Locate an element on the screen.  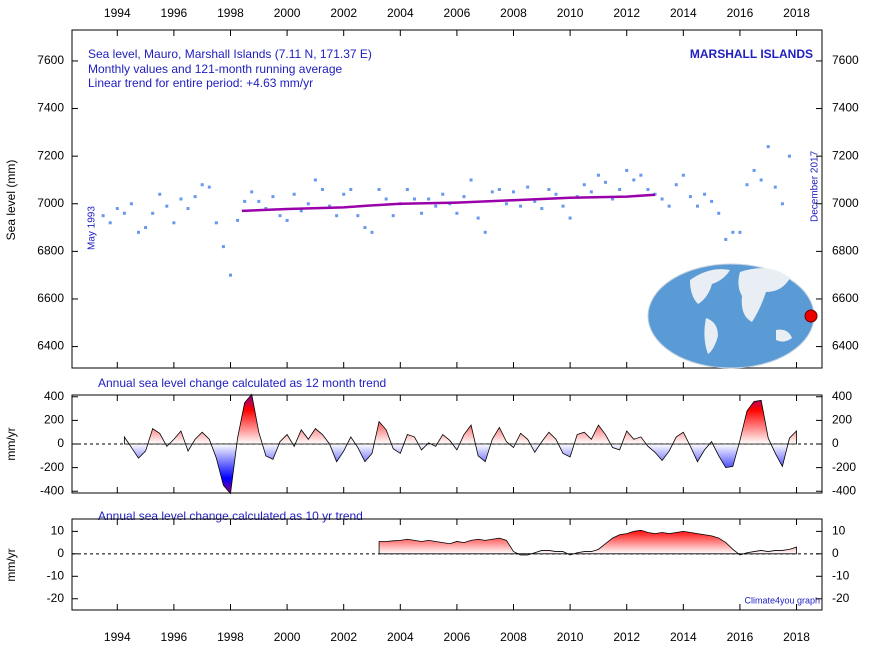
y-tick-label: 7600 is located at coordinates (50, 60).